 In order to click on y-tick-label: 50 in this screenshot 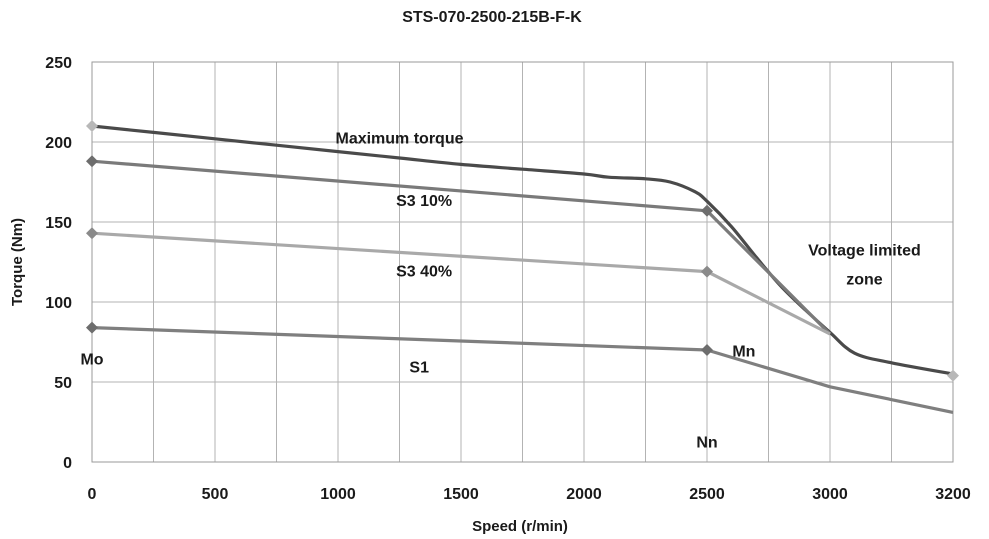, I will do `click(63, 383)`.